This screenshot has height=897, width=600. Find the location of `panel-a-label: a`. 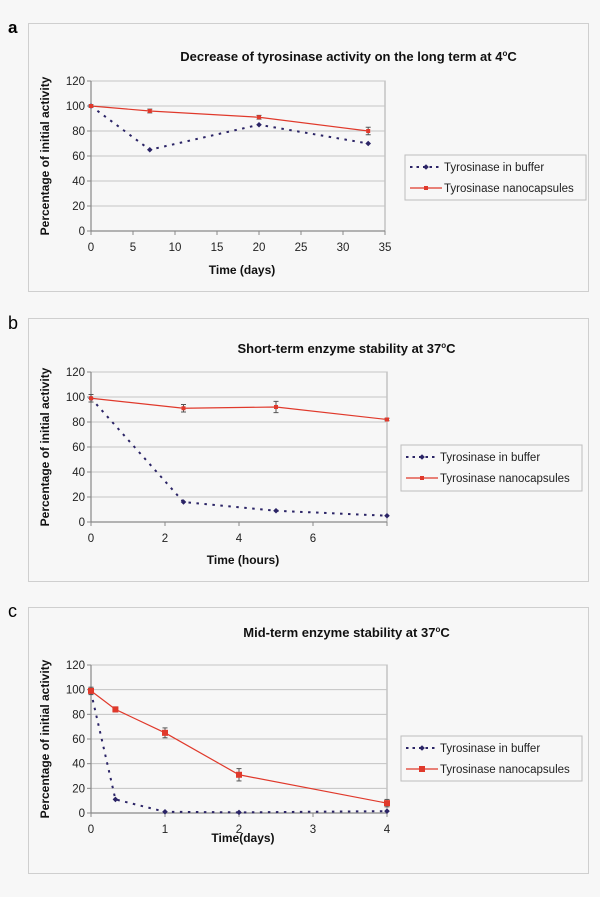

panel-a-label: a is located at coordinates (13, 27).